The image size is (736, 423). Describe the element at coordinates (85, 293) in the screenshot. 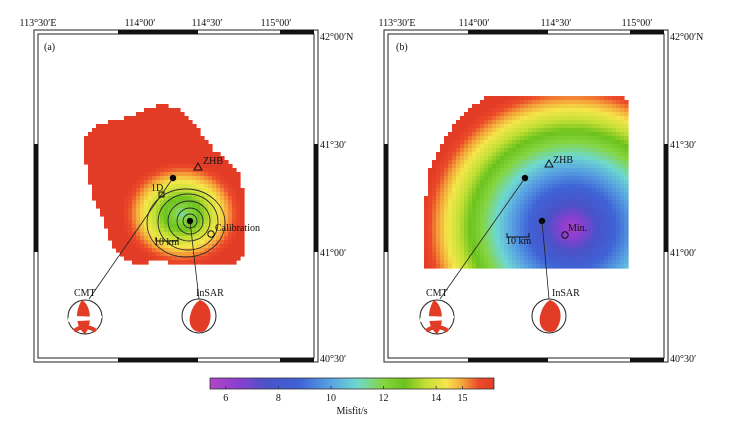

I see `panel-a-cmt-label: CMT` at that location.